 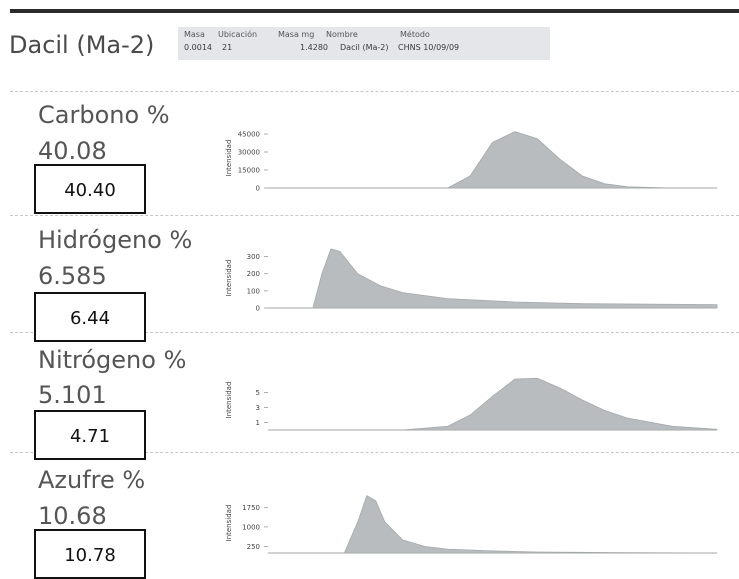 What do you see at coordinates (72, 395) in the screenshot?
I see `element-value-nitrogeno: 5.101` at bounding box center [72, 395].